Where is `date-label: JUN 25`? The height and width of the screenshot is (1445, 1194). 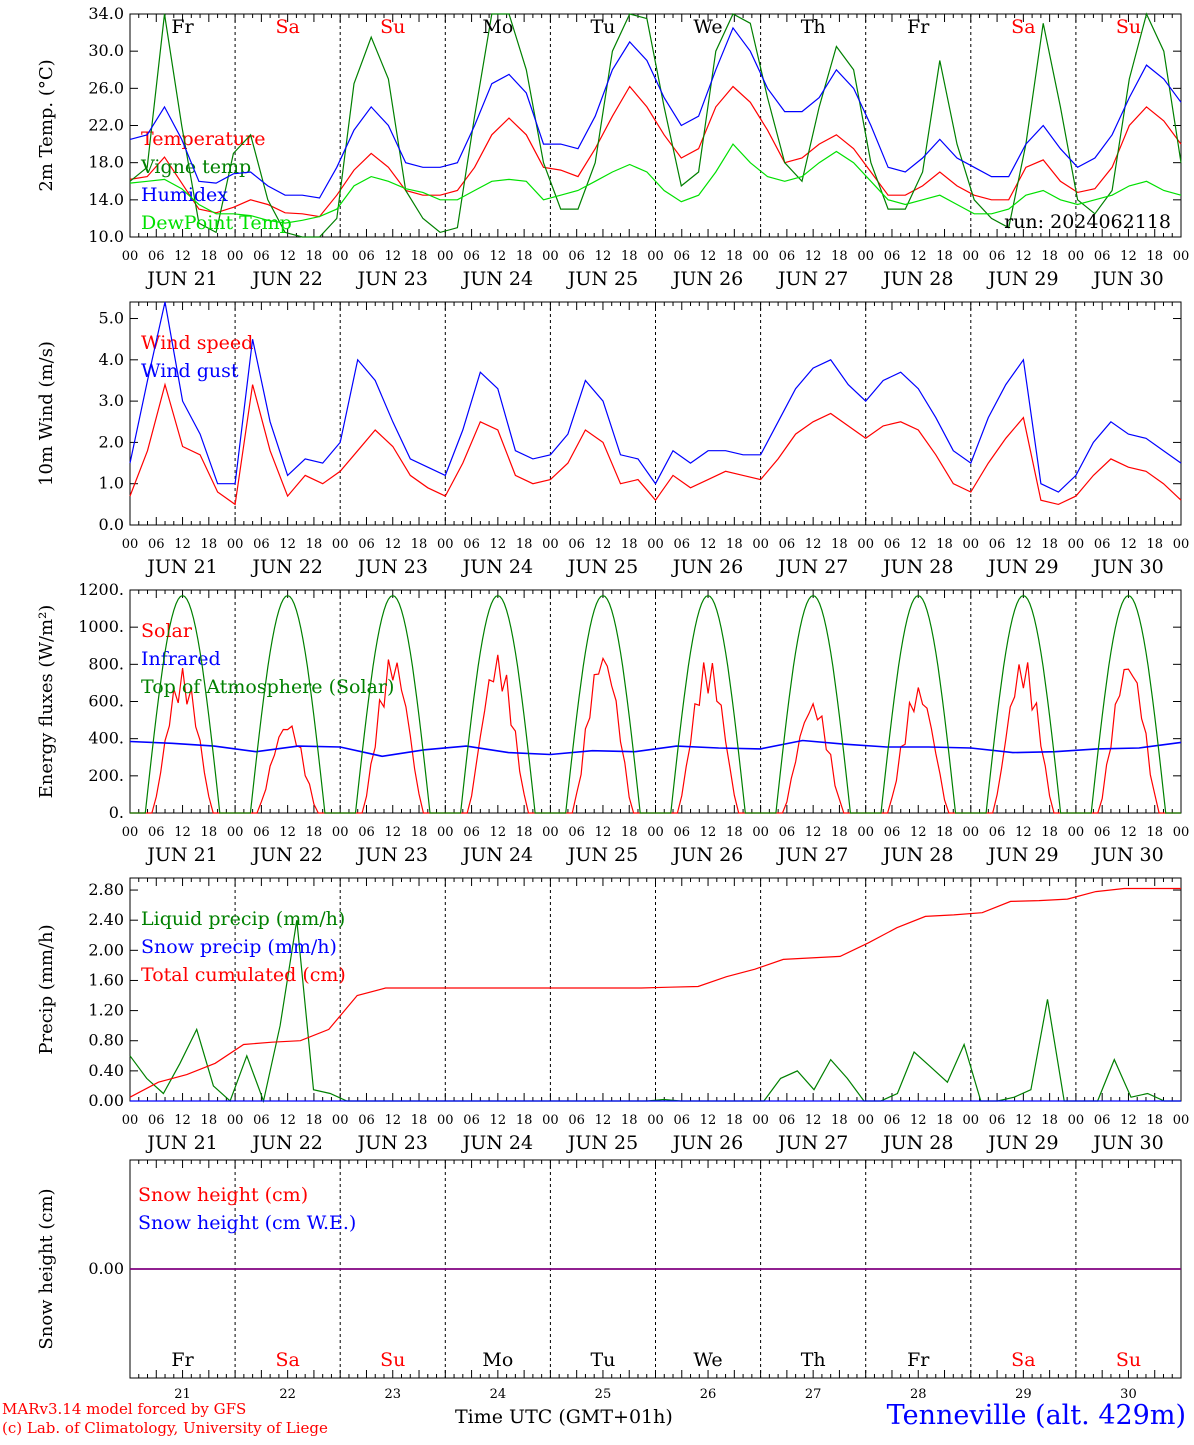
date-label: JUN 25 is located at coordinates (602, 567).